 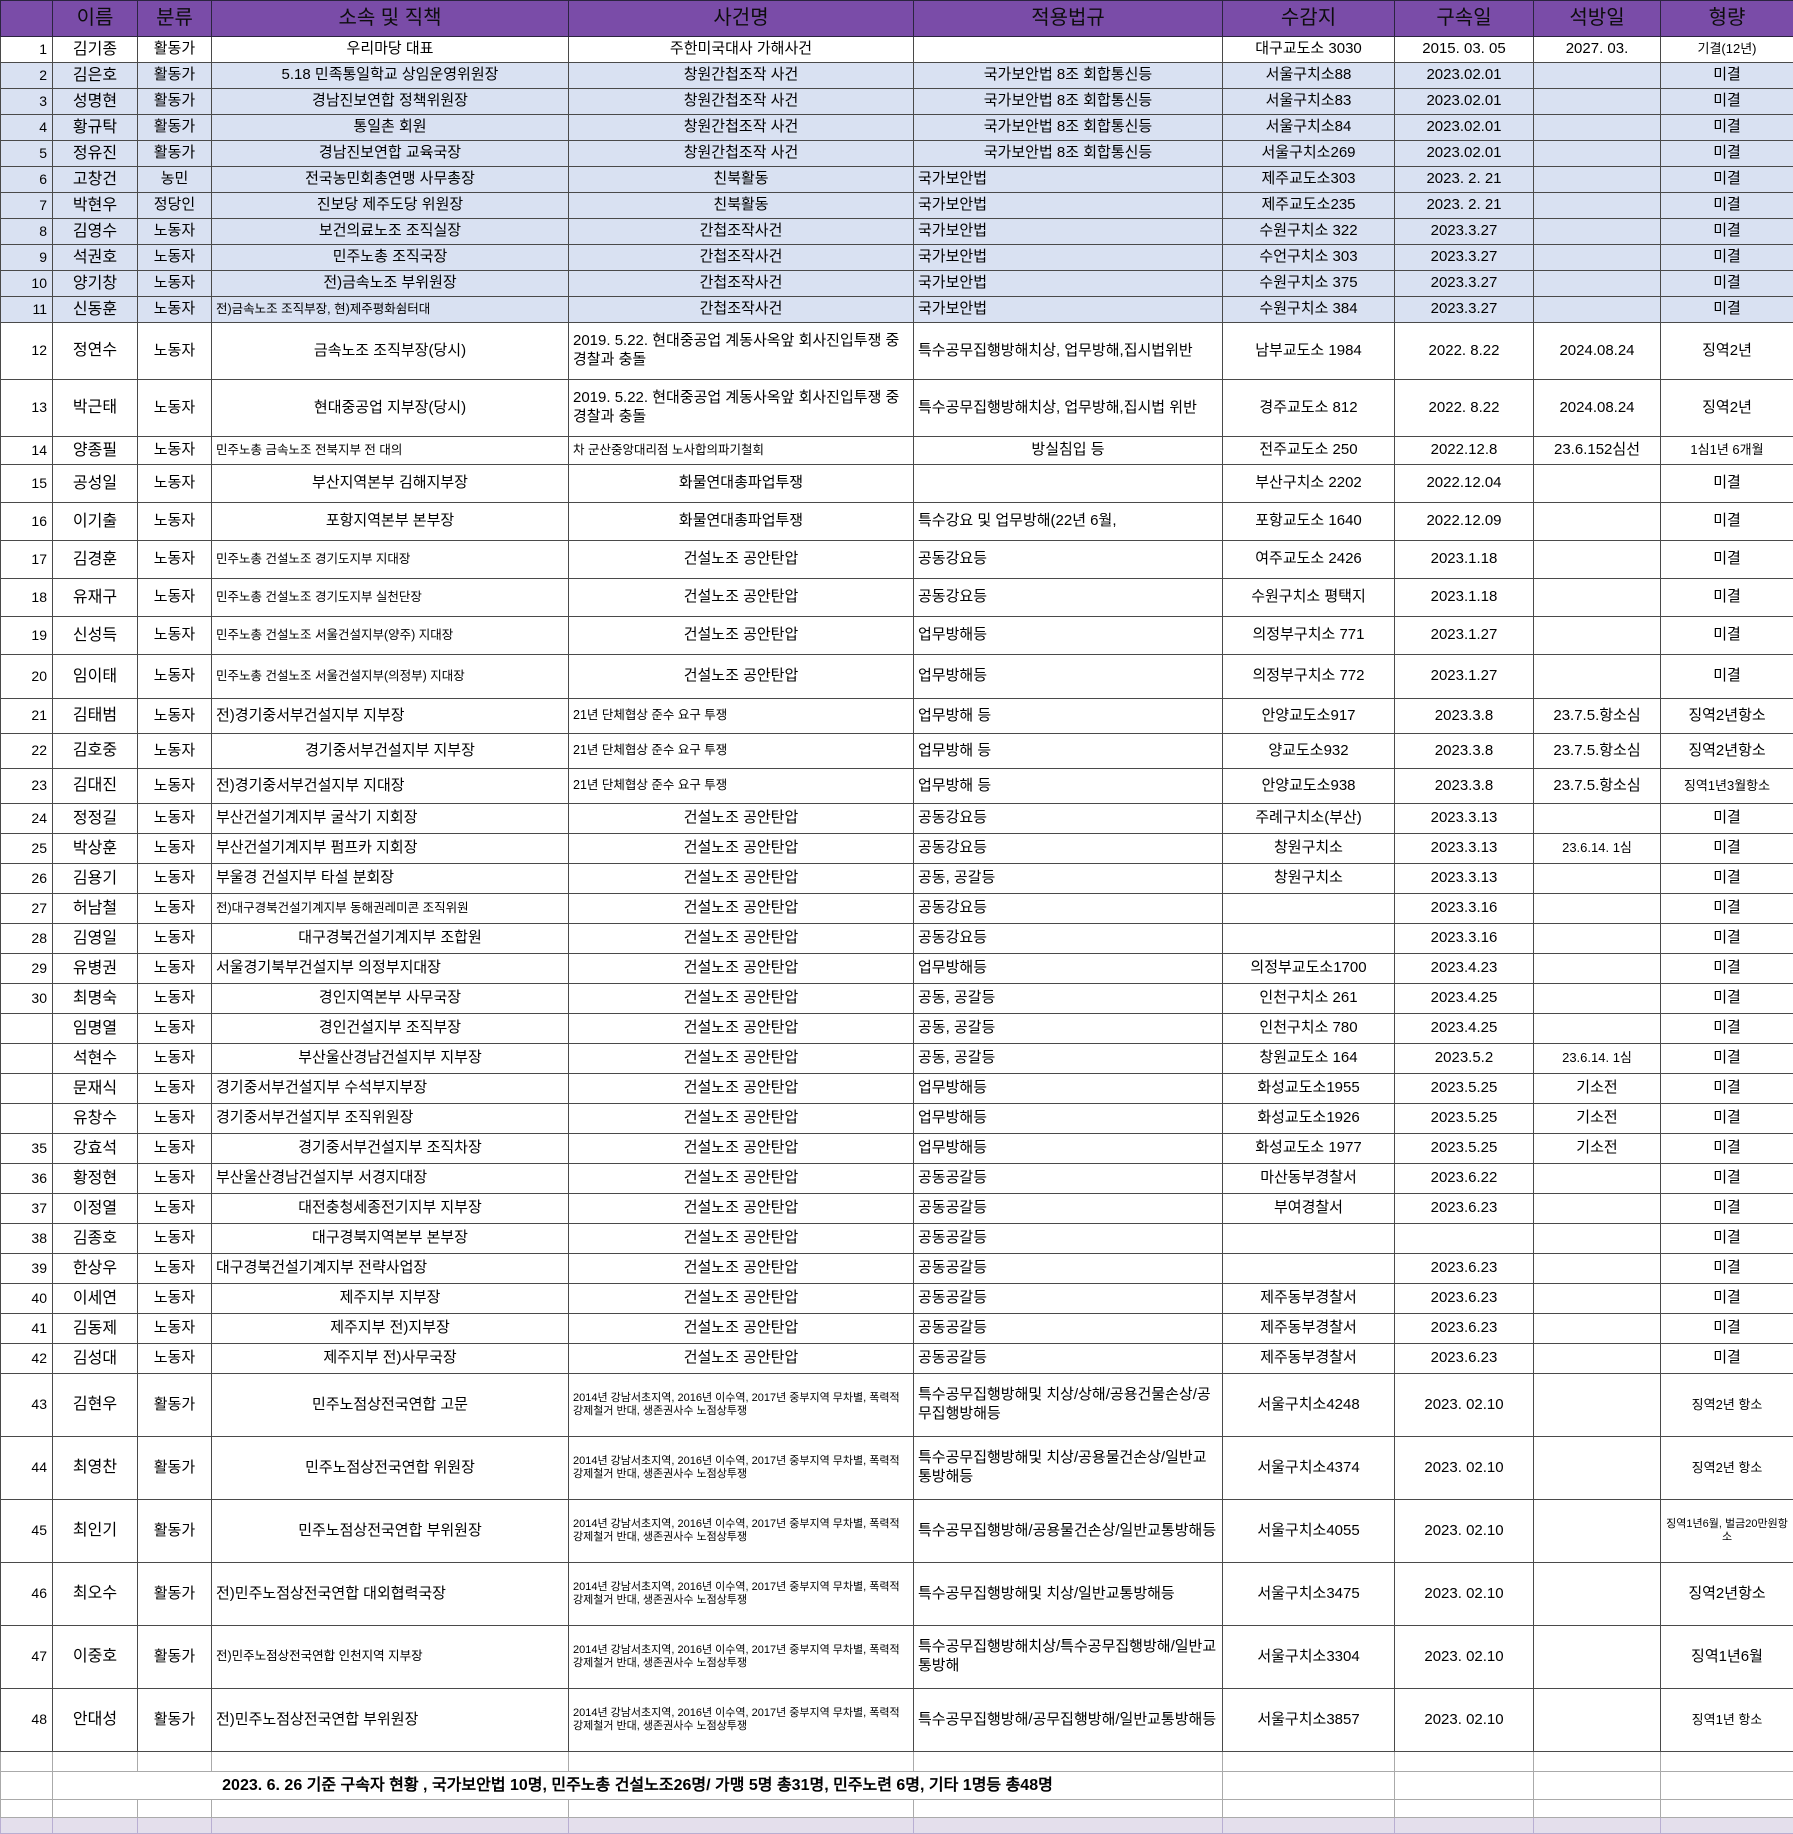 What do you see at coordinates (1464, 1239) in the screenshot?
I see `cell-arrest-date` at bounding box center [1464, 1239].